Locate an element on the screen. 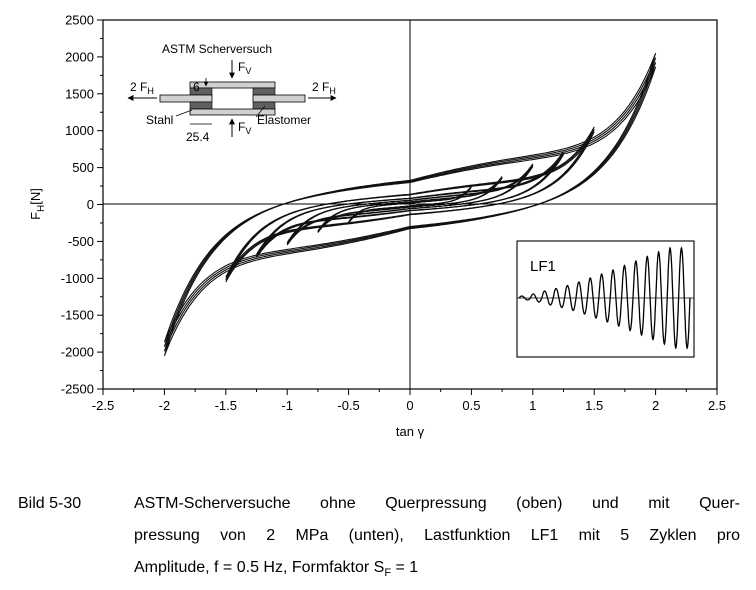 Image resolution: width=756 pixels, height=590 pixels. x-tick-label: 1 is located at coordinates (532, 405).